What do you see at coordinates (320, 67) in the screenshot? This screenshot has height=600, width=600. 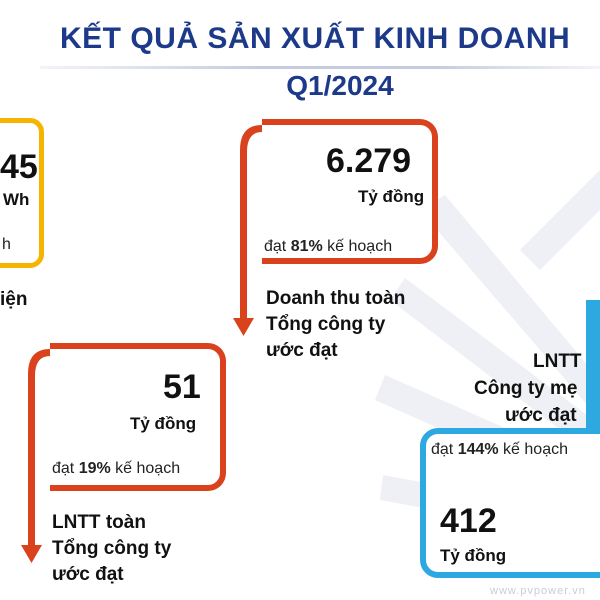 I see `title-rule` at bounding box center [320, 67].